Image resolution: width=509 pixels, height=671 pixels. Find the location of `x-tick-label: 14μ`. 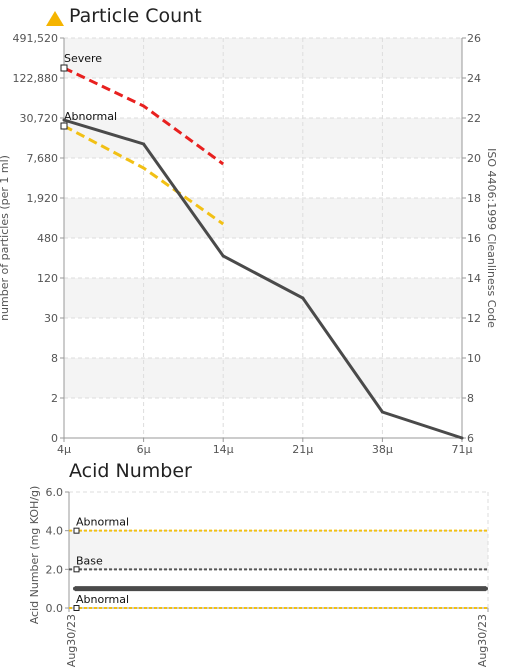

x-tick-label: 14μ is located at coordinates (223, 449).